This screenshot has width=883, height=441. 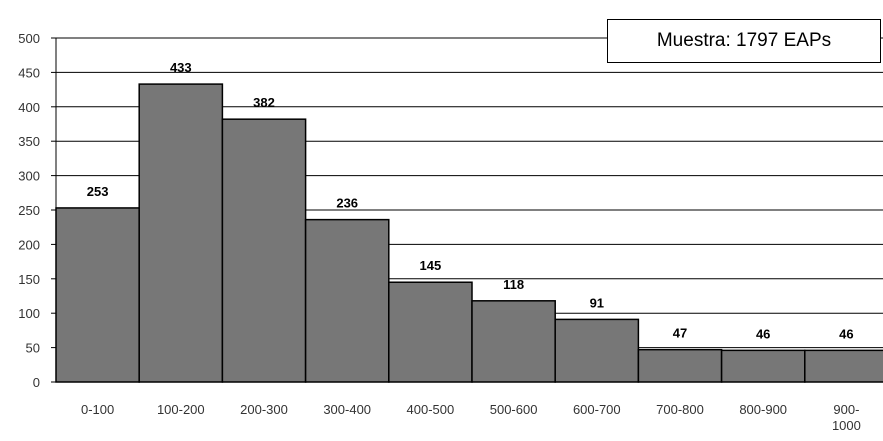 I want to click on y-tick-label: 100, so click(x=29, y=313).